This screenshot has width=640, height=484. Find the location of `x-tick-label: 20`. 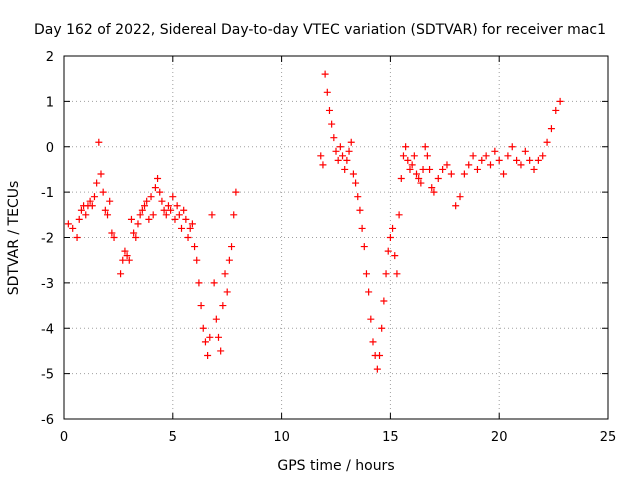

x-tick-label: 20 is located at coordinates (499, 437).